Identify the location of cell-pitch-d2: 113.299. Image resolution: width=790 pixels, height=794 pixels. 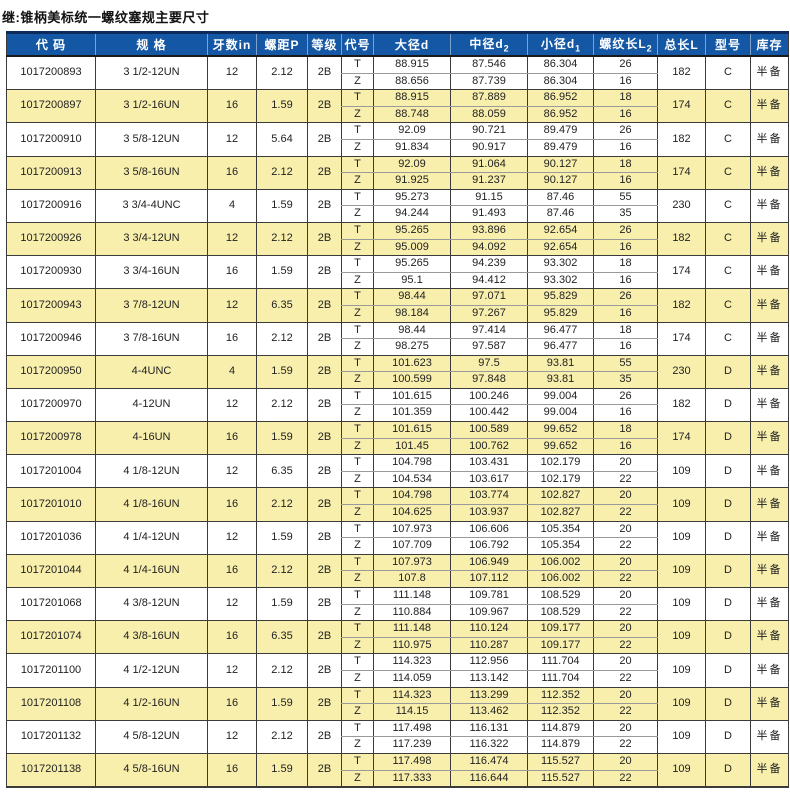
(489, 696).